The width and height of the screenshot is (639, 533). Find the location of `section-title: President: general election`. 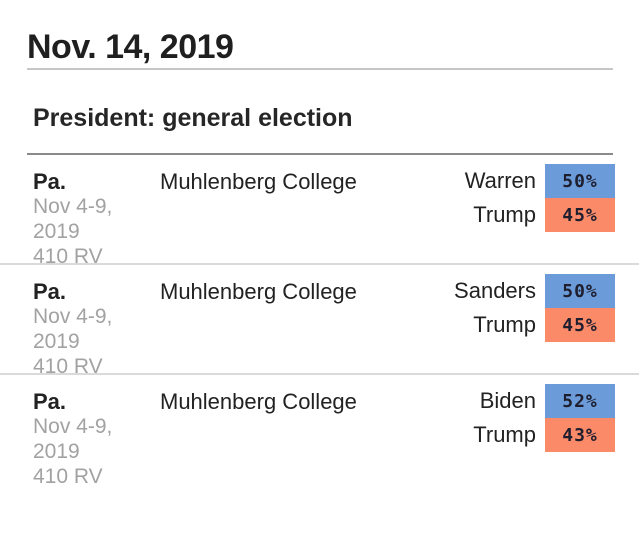

section-title: President: general election is located at coordinates (193, 118).